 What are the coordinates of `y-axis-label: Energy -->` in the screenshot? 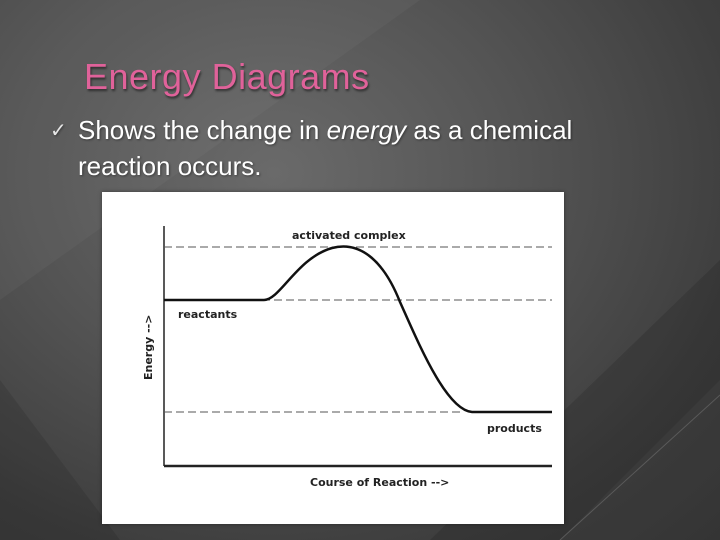 It's located at (148, 347).